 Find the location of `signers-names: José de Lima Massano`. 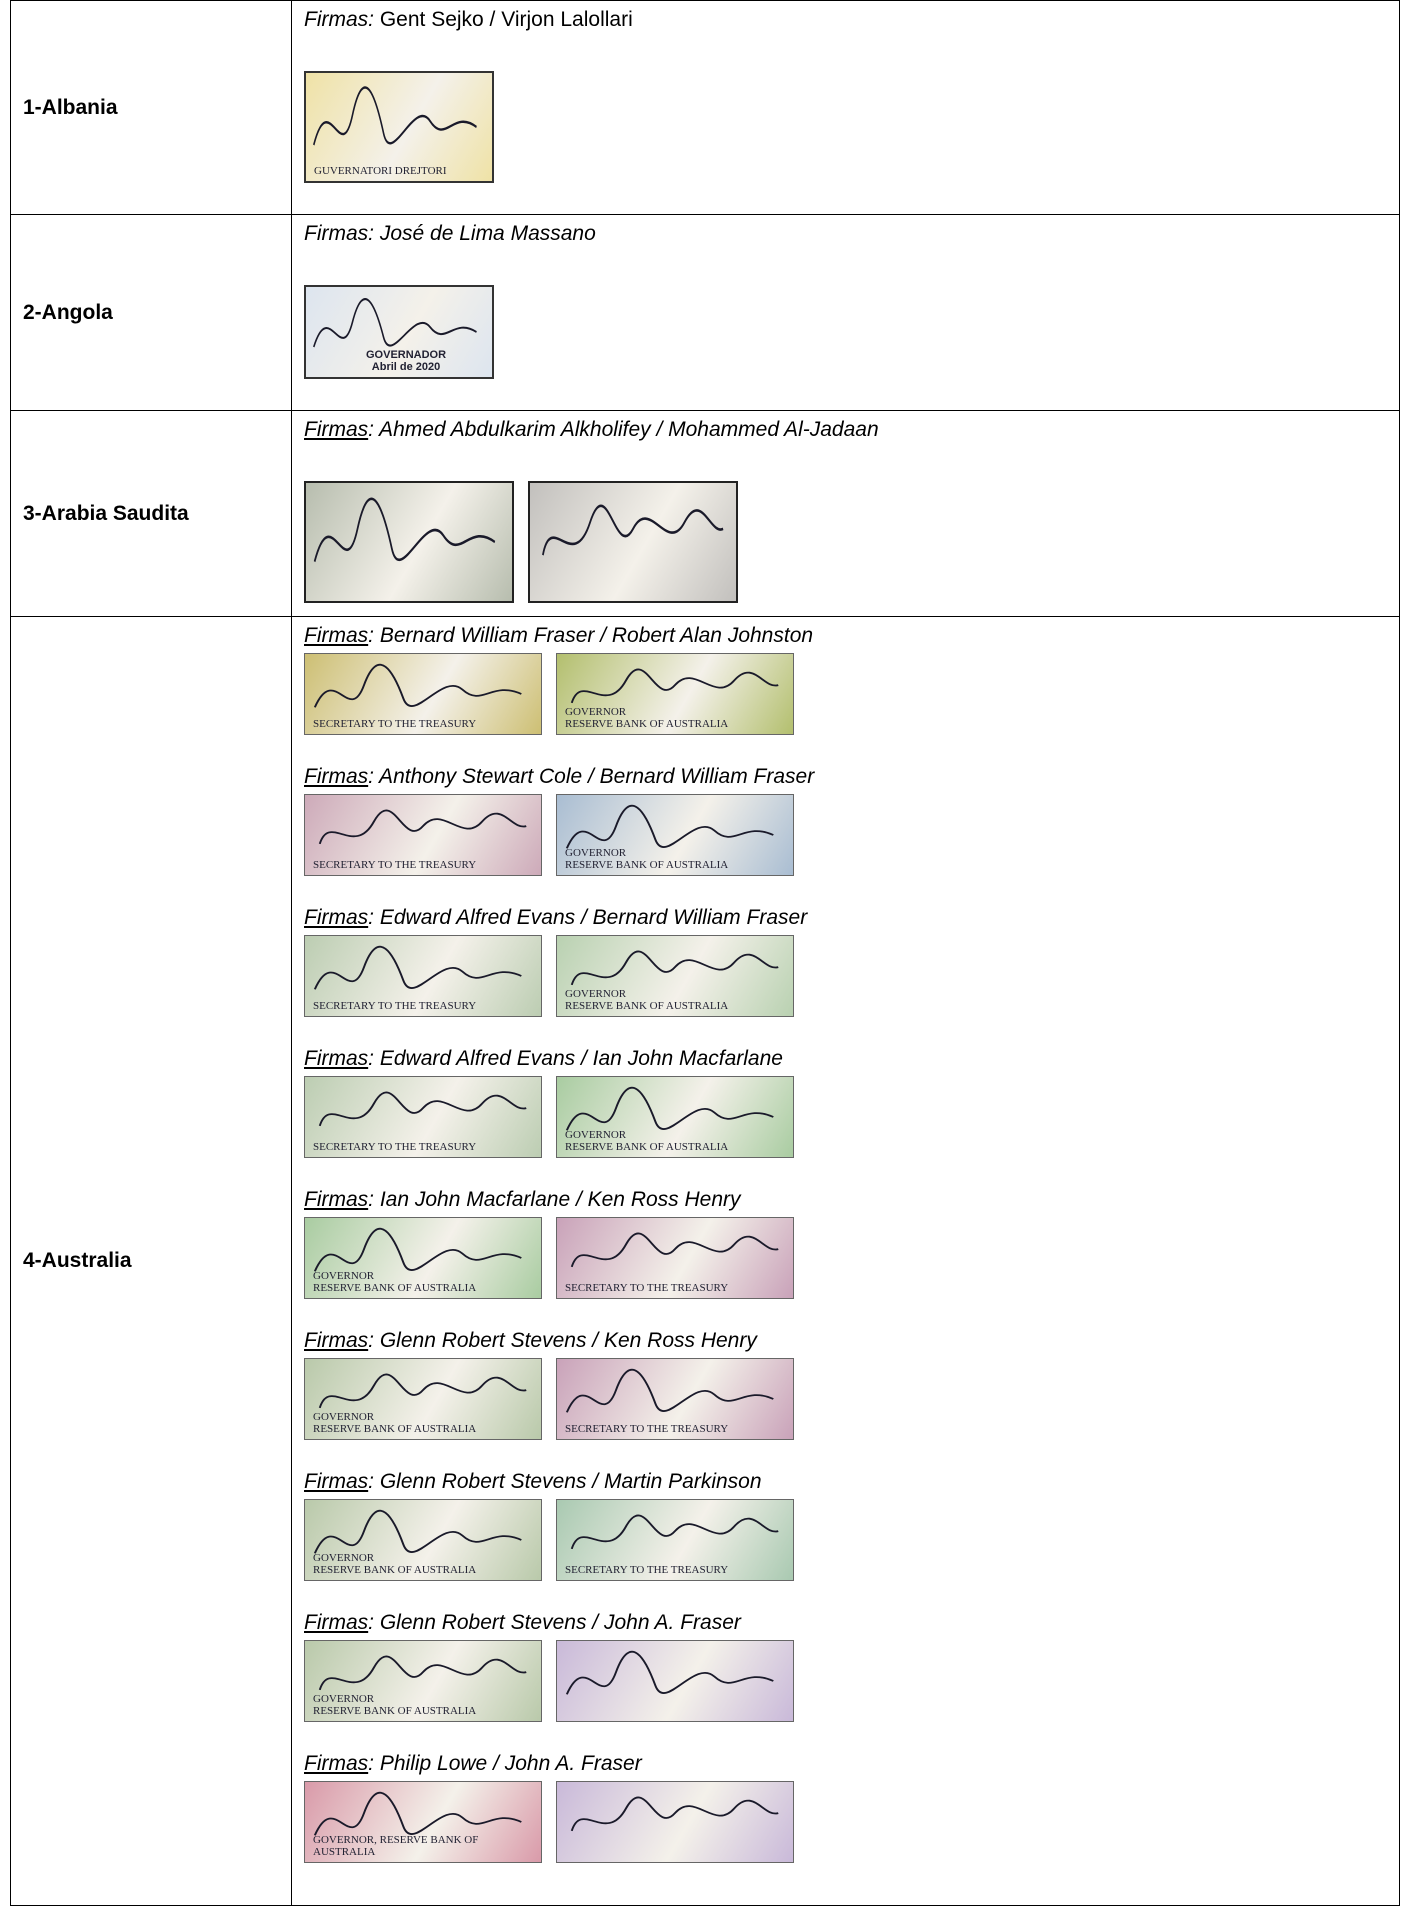

signers-names: José de Lima Massano is located at coordinates (485, 233).